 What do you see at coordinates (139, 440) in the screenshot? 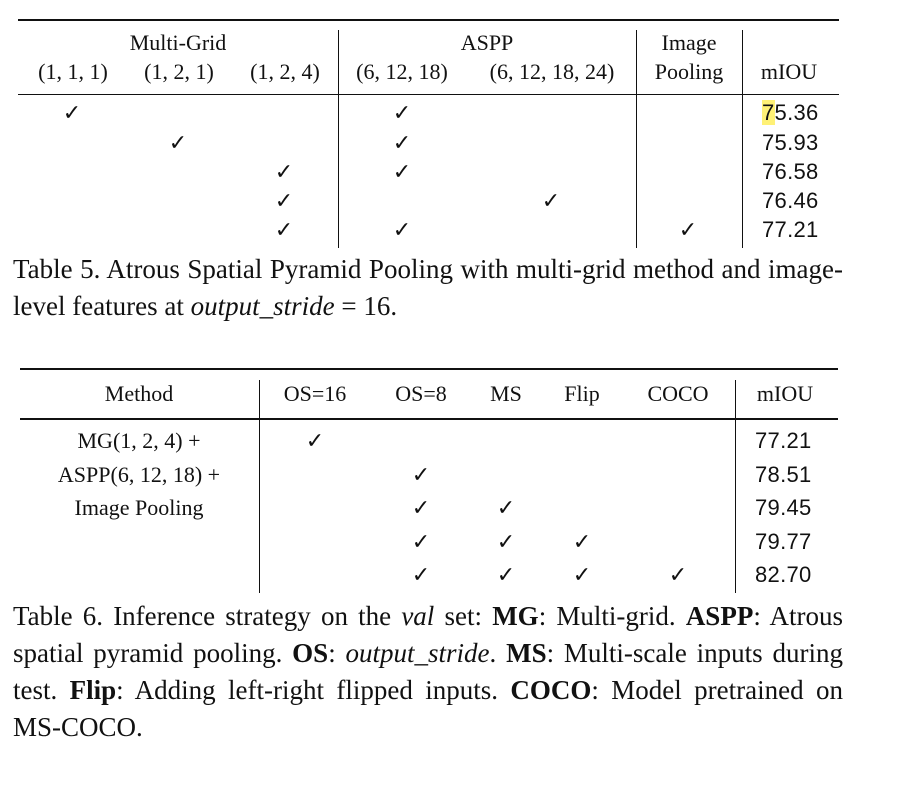
I see `table6-method-line: MG(1, 2, 4) +` at bounding box center [139, 440].